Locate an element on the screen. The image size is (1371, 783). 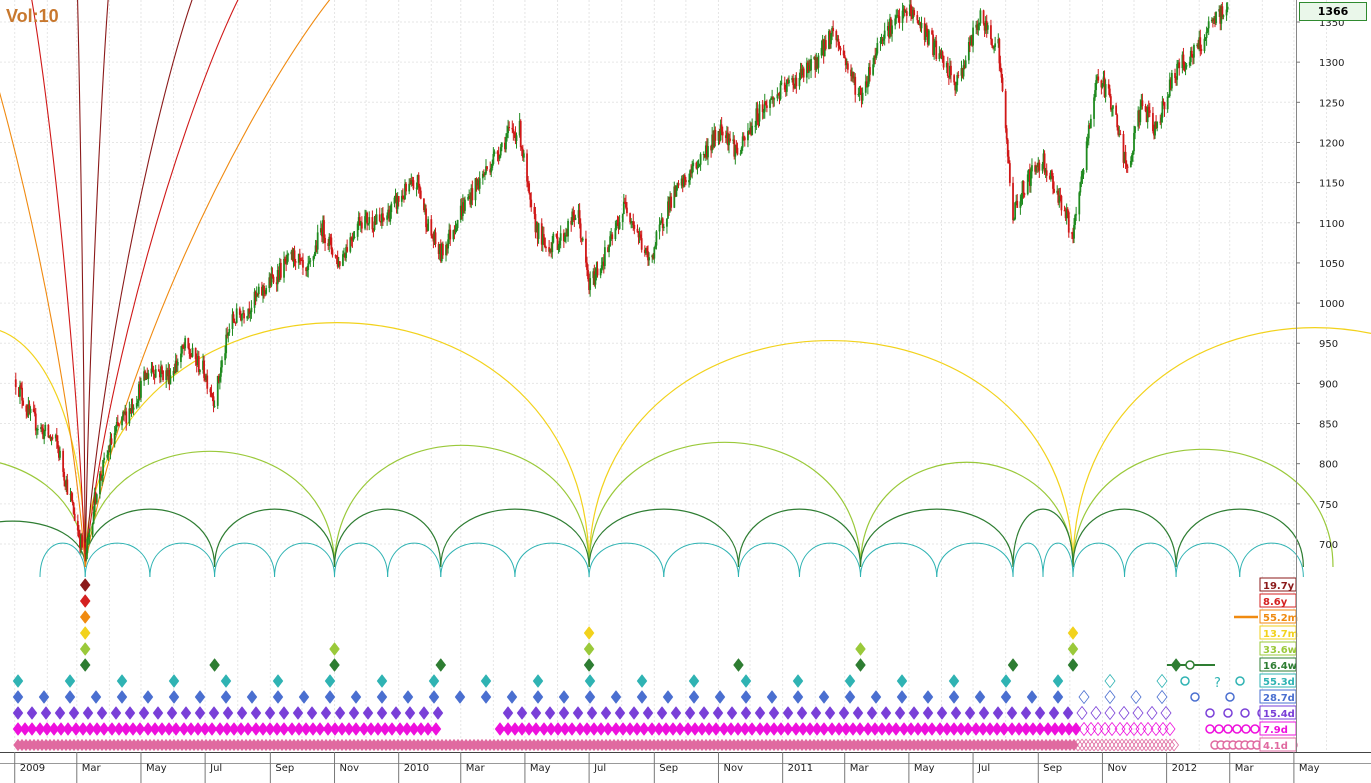
projection-circle is located at coordinates (1195, 697).